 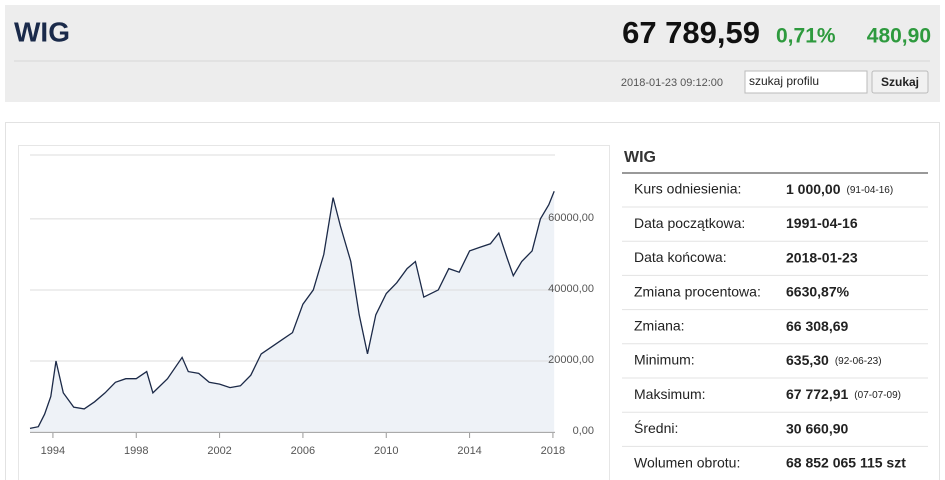 What do you see at coordinates (807, 360) in the screenshot?
I see `value: 635,30` at bounding box center [807, 360].